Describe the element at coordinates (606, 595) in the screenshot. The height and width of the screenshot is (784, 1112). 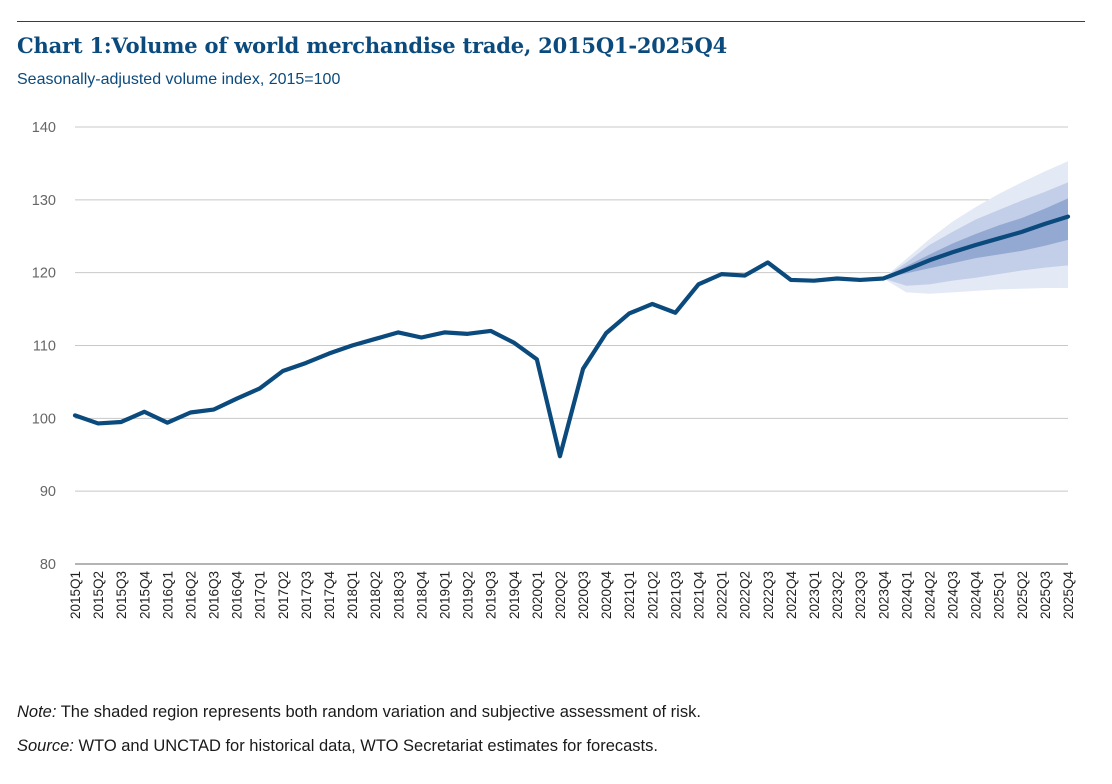
I see `x-tick-label: 2020Q4` at that location.